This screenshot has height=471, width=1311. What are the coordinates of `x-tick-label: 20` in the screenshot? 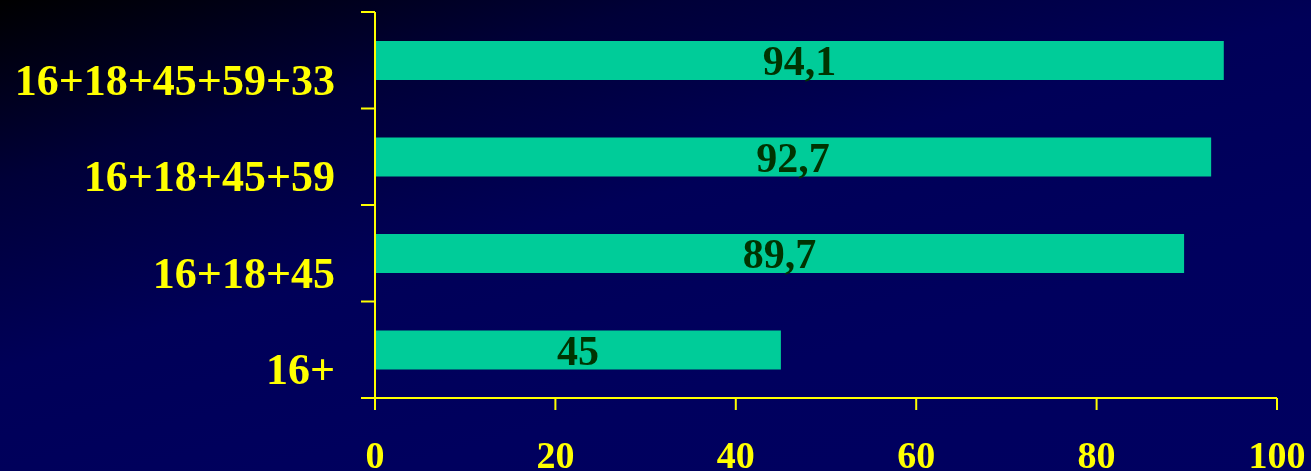 It's located at (555, 452).